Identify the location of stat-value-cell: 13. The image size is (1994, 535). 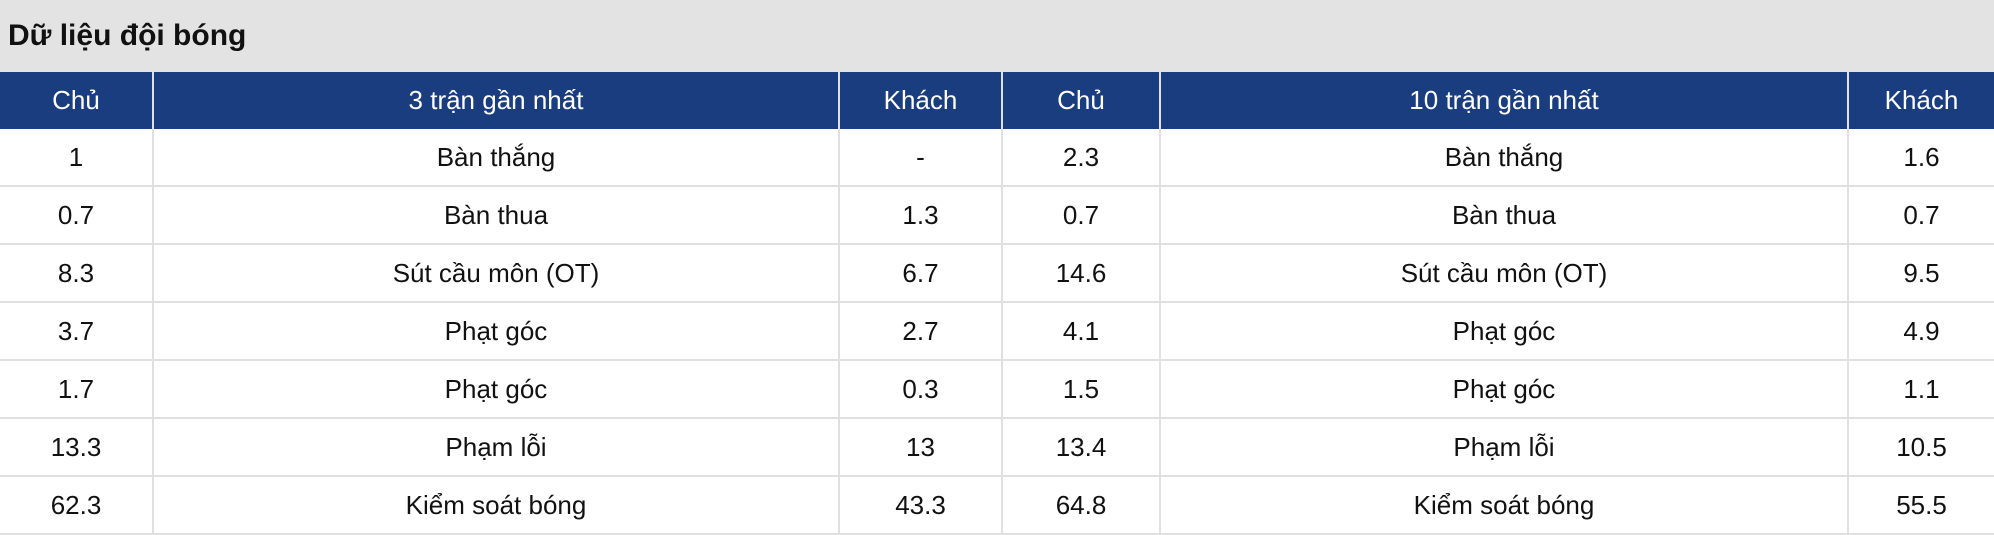
(920, 447).